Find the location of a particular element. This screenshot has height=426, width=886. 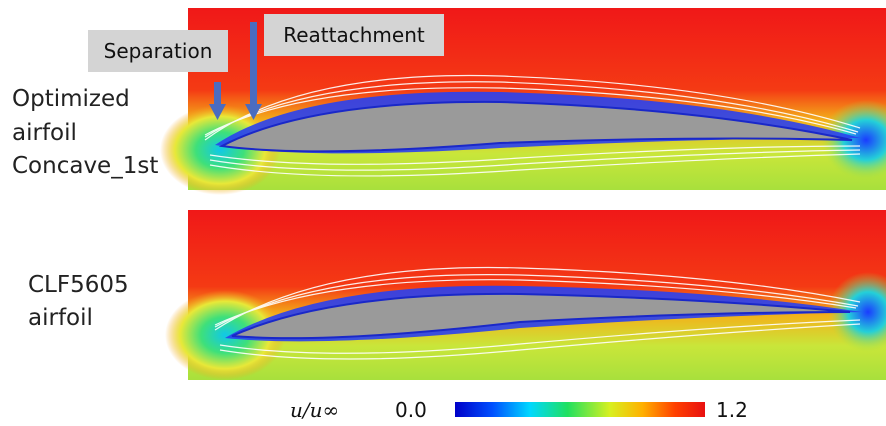

arrow is located at coordinates (235, 71).